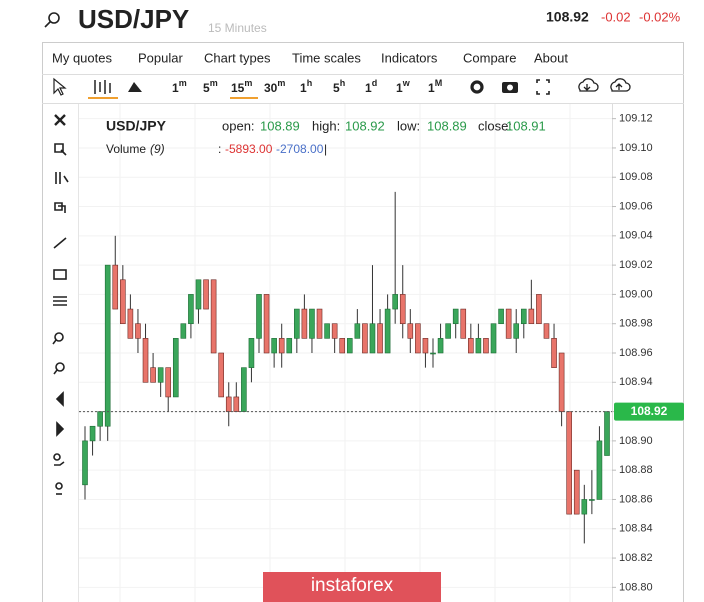 The height and width of the screenshot is (602, 704). I want to click on period-num: 15, so click(238, 88).